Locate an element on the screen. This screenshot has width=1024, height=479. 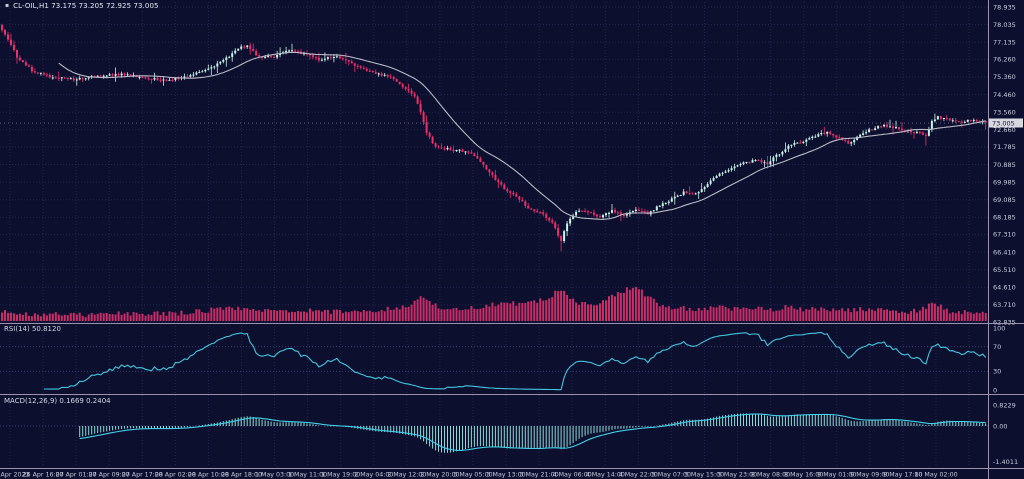
svg-text: 0 is located at coordinates (995, 390).